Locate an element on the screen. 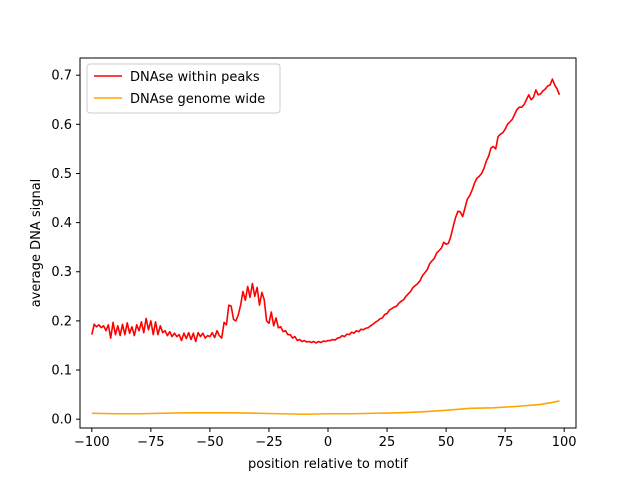  series-line-genome is located at coordinates (325, 408).